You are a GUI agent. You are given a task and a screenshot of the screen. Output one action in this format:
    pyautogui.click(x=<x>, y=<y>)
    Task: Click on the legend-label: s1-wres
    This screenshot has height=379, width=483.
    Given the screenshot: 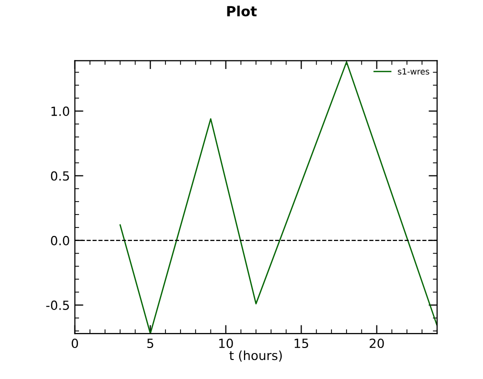 What is the action you would take?
    pyautogui.click(x=414, y=71)
    